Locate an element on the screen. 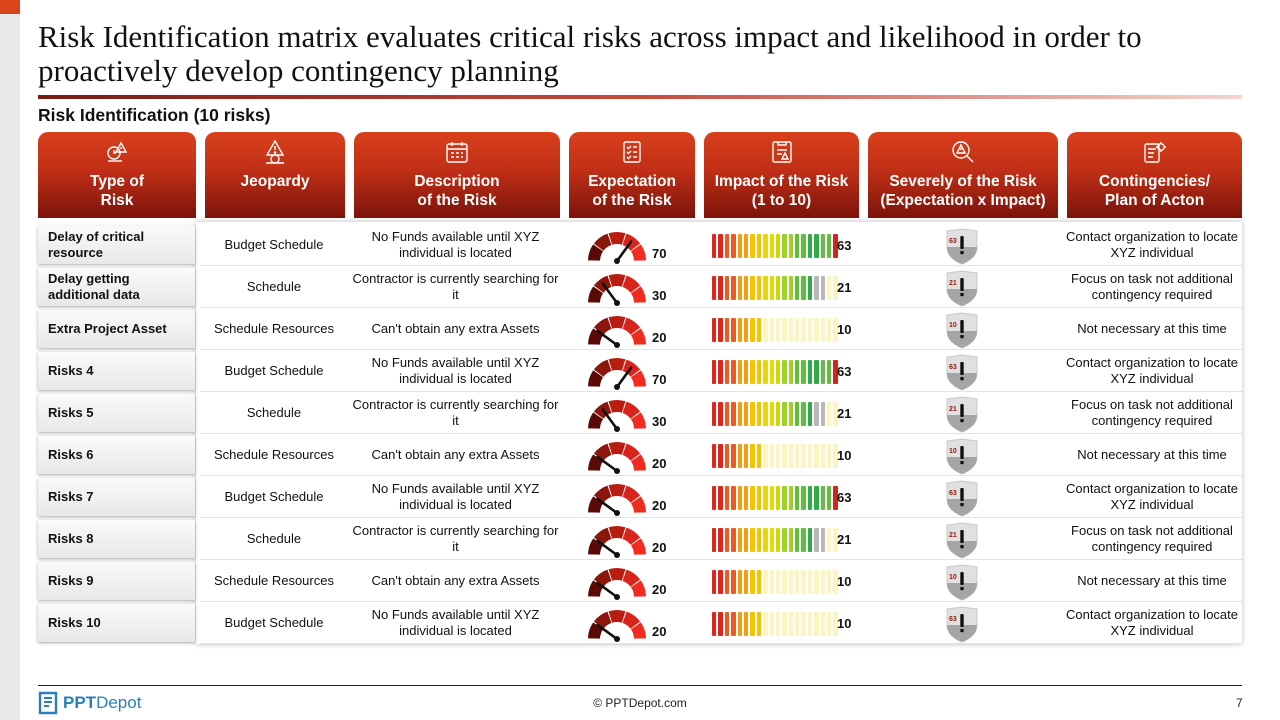 The image size is (1280, 720). shield-fill is located at coordinates (962, 381).